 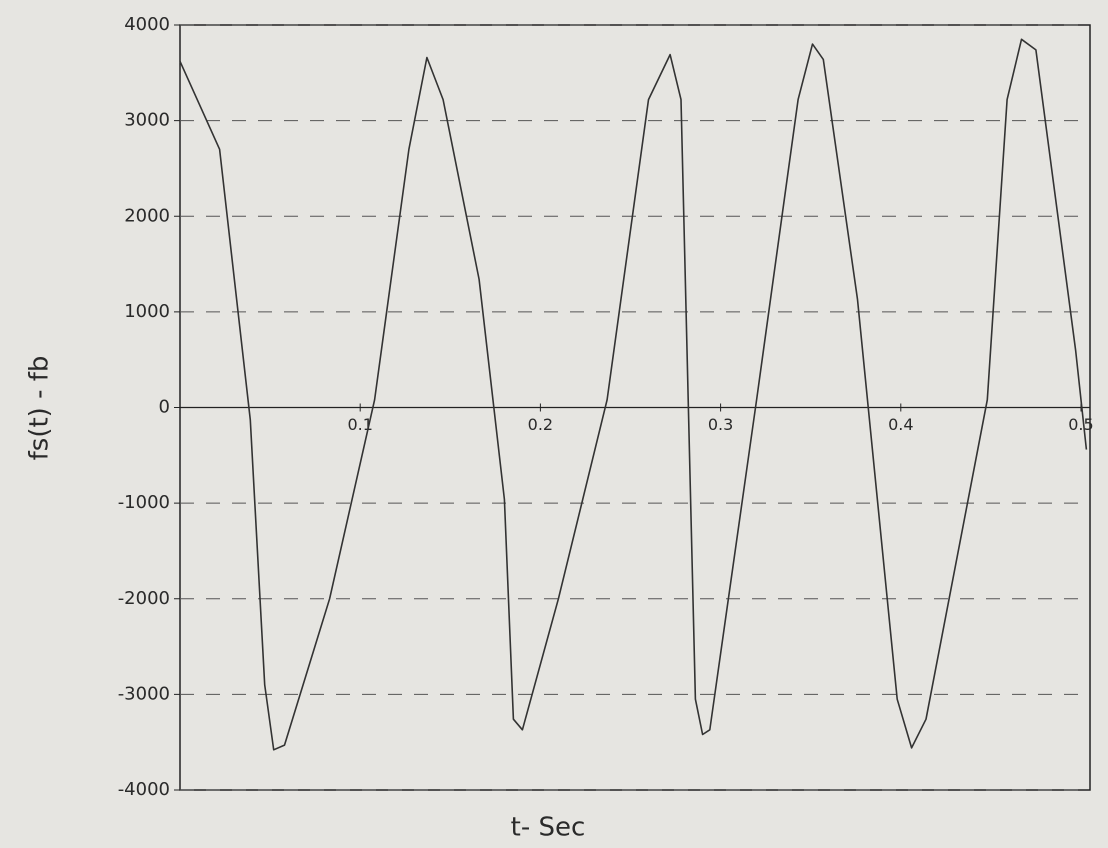 I want to click on y-tick-label: 0, so click(x=164, y=407).